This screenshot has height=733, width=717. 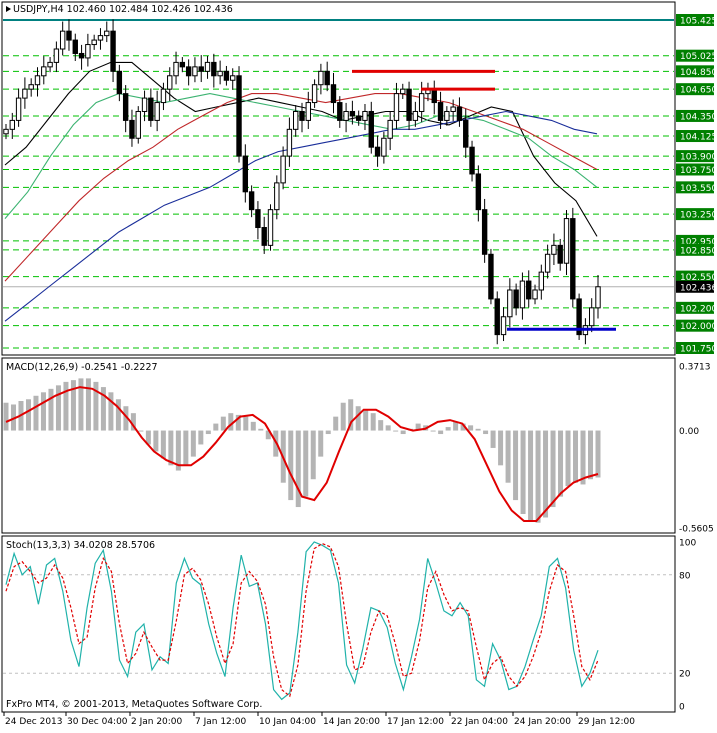 What do you see at coordinates (698, 73) in the screenshot?
I see `price-tick-label: 104.850` at bounding box center [698, 73].